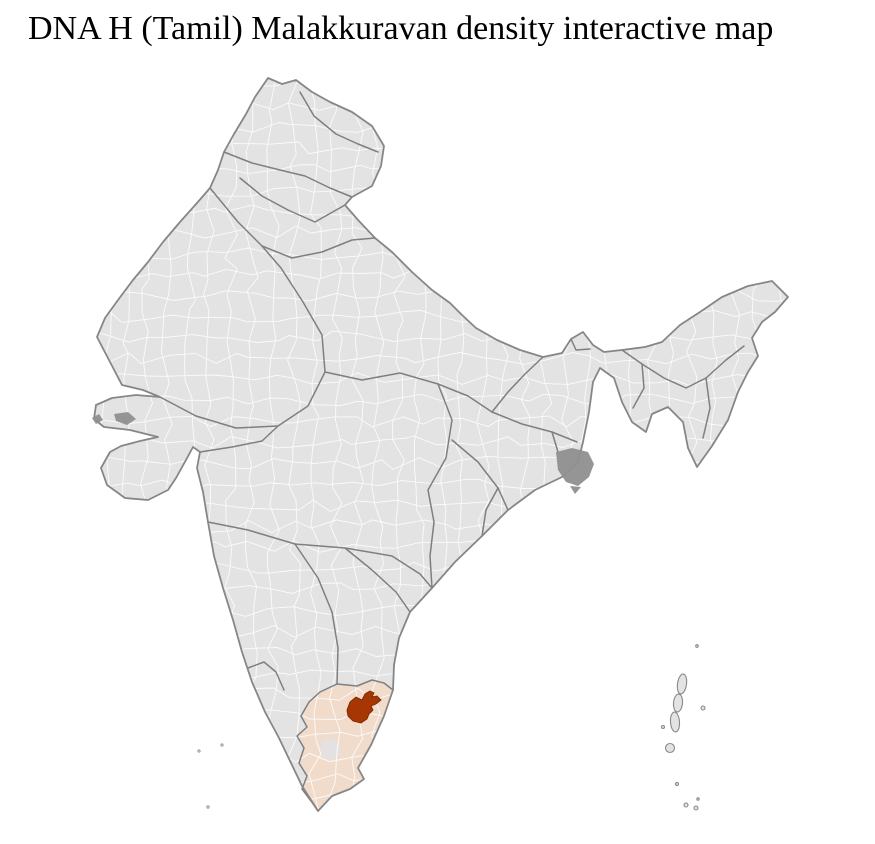 The width and height of the screenshot is (875, 844). I want to click on lakshadweep-islands, so click(210, 776).